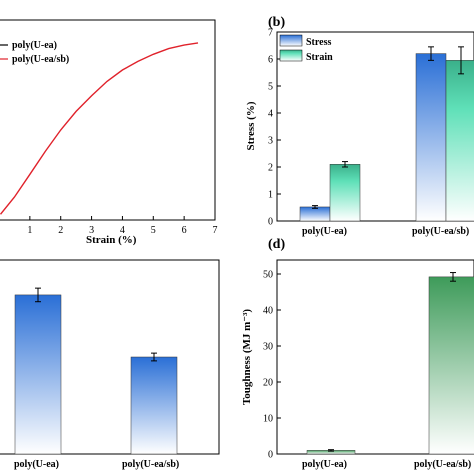 This screenshot has width=474, height=474. I want to click on legend-label-strain: Strain, so click(319, 57).